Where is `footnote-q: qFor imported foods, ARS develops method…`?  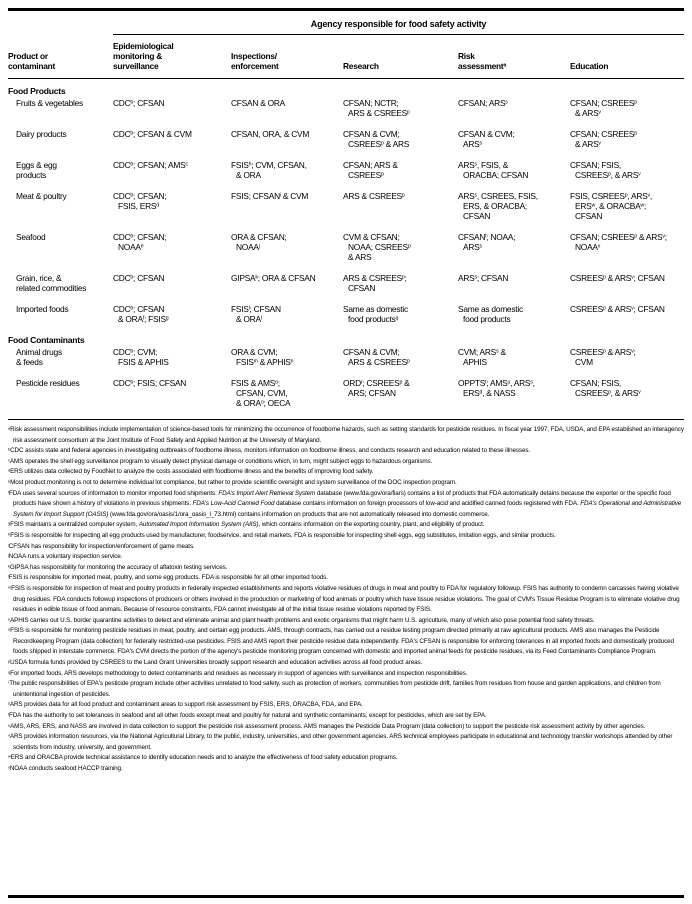 footnote-q: qFor imported foods, ARS develops method… is located at coordinates (238, 672).